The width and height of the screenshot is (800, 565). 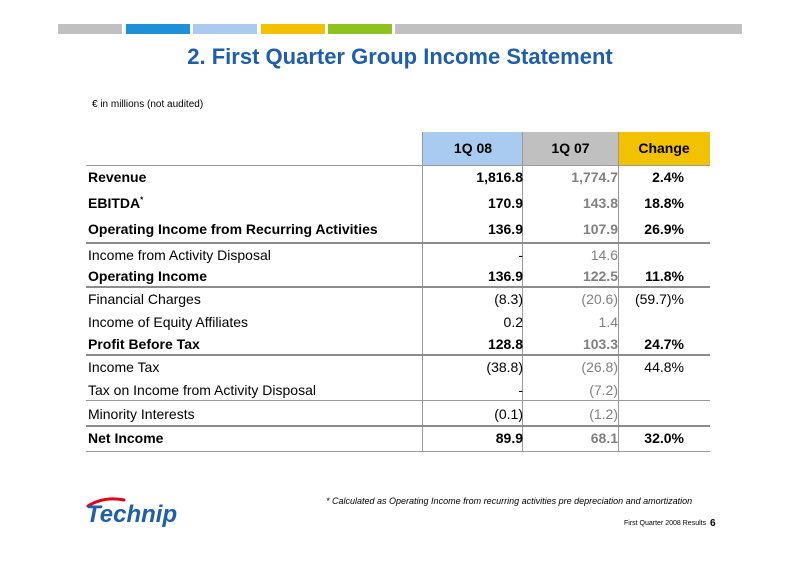 What do you see at coordinates (117, 177) in the screenshot?
I see `row-label: Revenue` at bounding box center [117, 177].